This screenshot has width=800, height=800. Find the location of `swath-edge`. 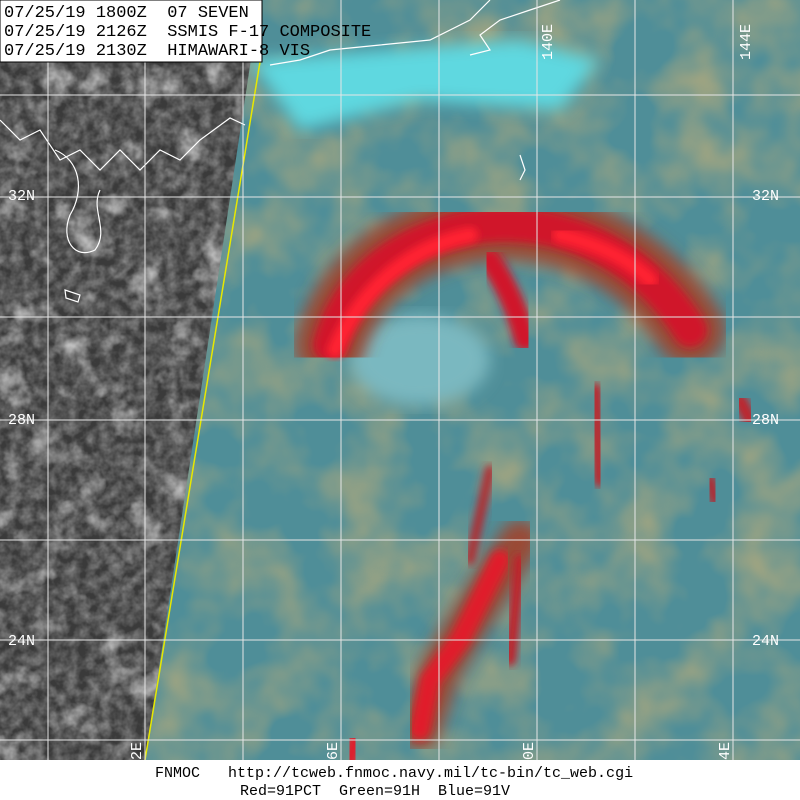

swath-edge is located at coordinates (202, 411).